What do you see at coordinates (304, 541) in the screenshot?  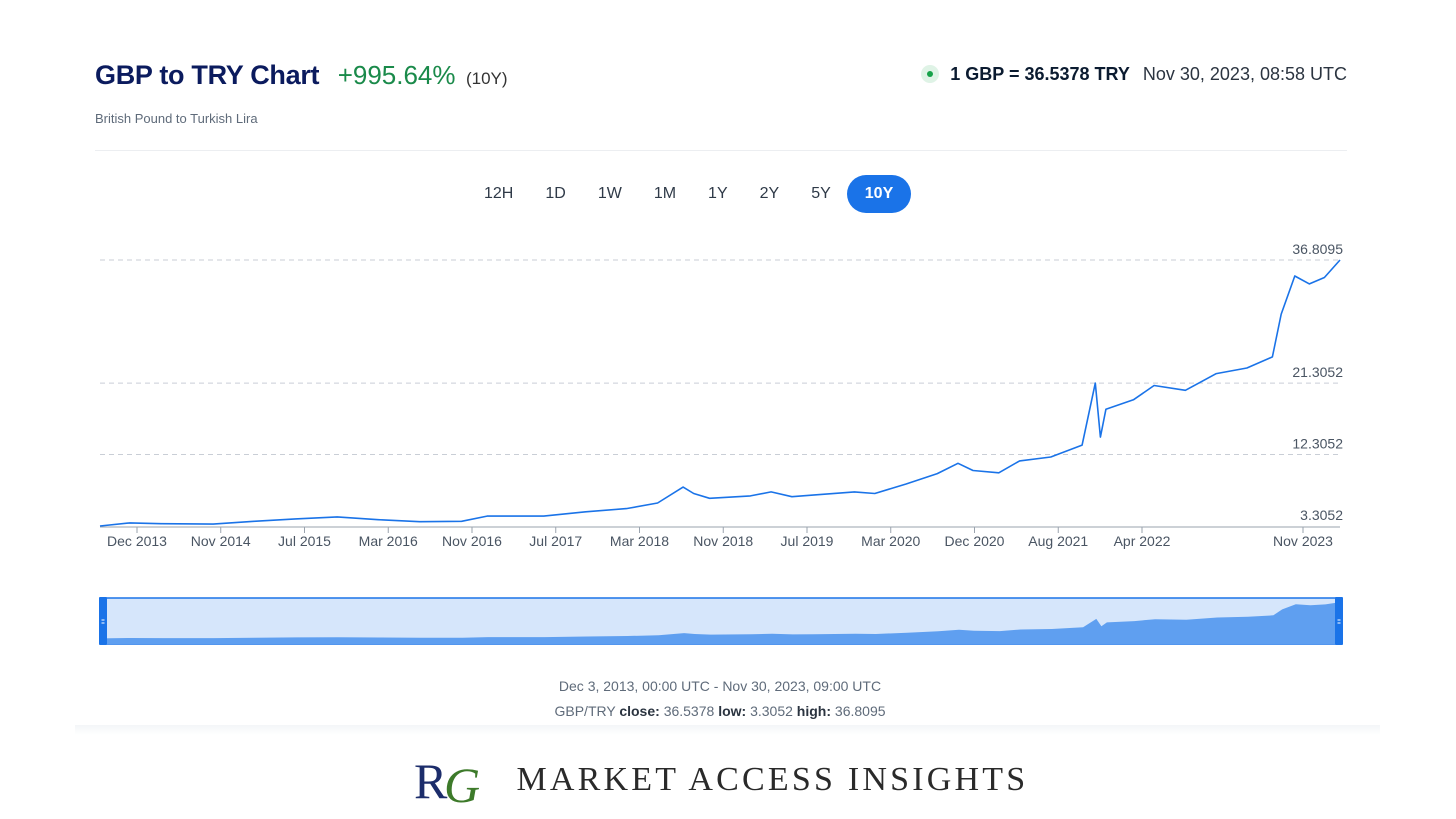 I see `x-tick-label: Jul 2015` at bounding box center [304, 541].